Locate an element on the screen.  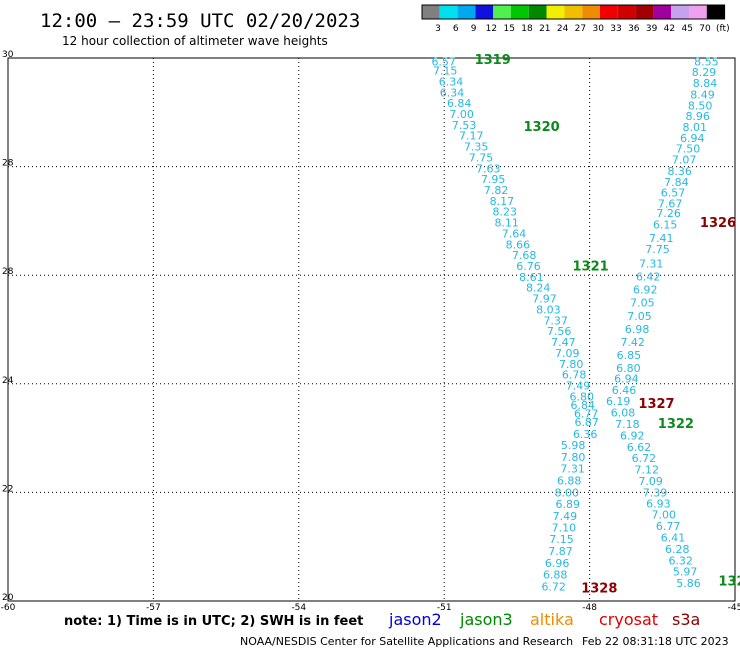
wave-height-label: 6.77 is located at coordinates (586, 414).